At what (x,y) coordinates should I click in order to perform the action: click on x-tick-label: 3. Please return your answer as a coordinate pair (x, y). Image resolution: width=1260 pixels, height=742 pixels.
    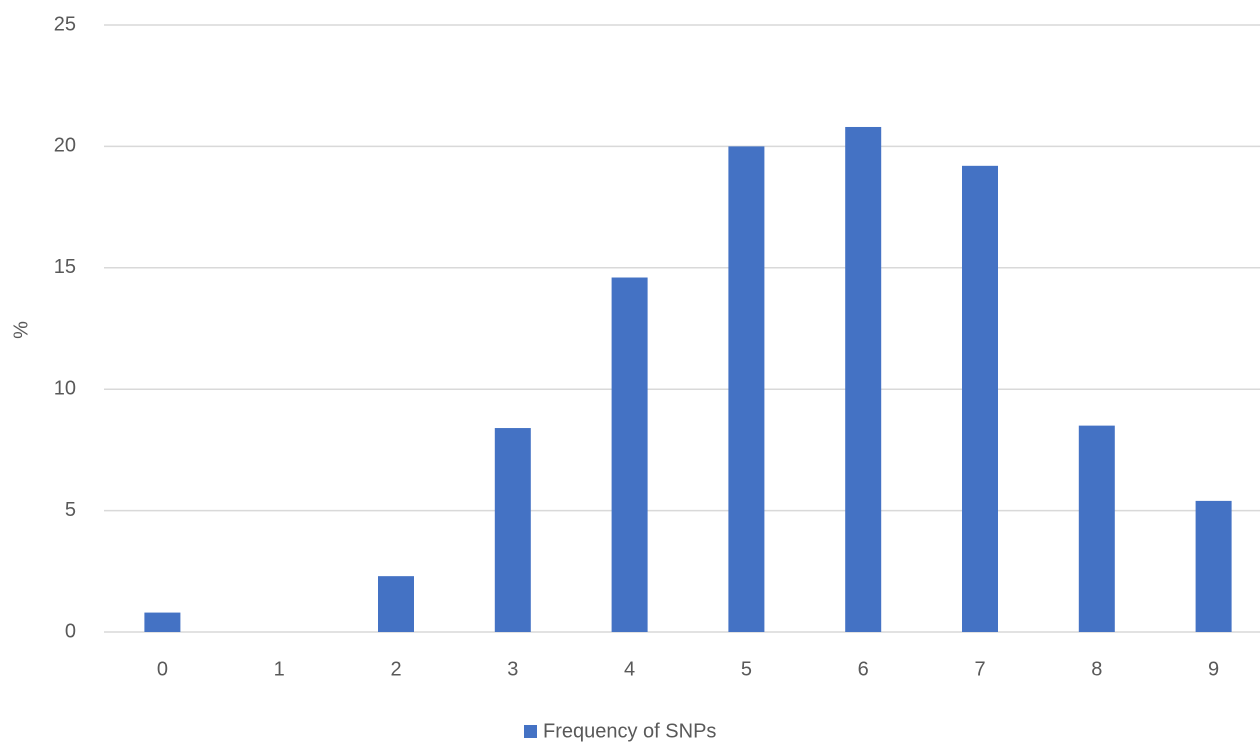
    Looking at the image, I should click on (512, 669).